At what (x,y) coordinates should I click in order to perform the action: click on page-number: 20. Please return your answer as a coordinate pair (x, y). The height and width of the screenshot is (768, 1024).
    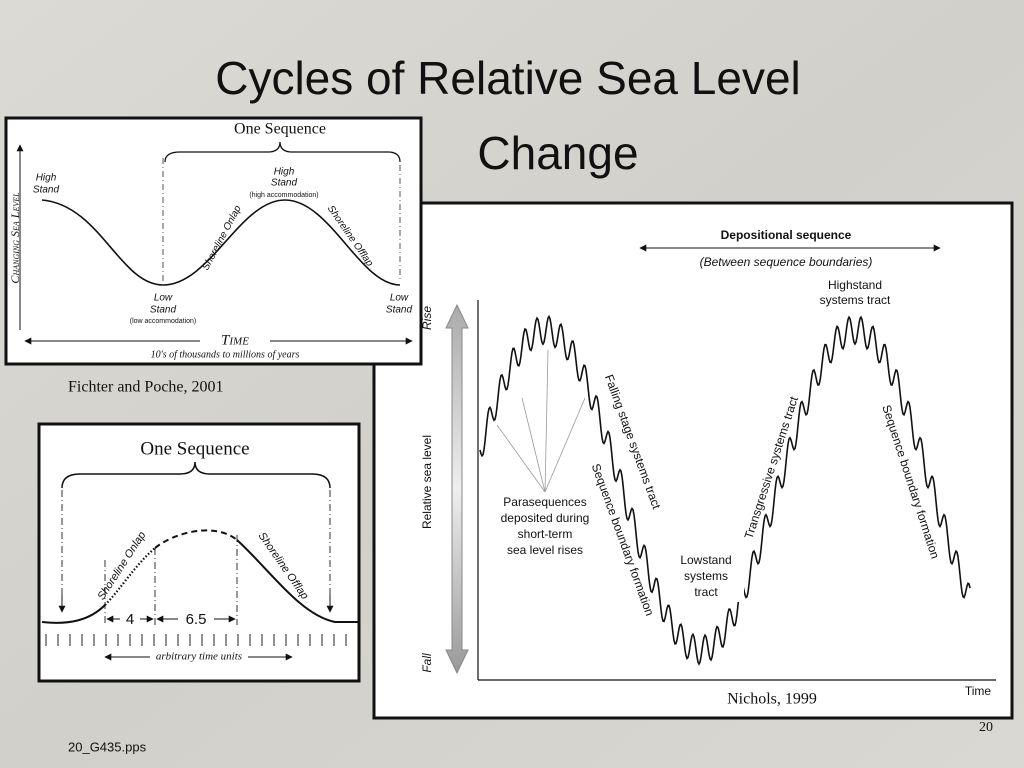
    Looking at the image, I should click on (986, 727).